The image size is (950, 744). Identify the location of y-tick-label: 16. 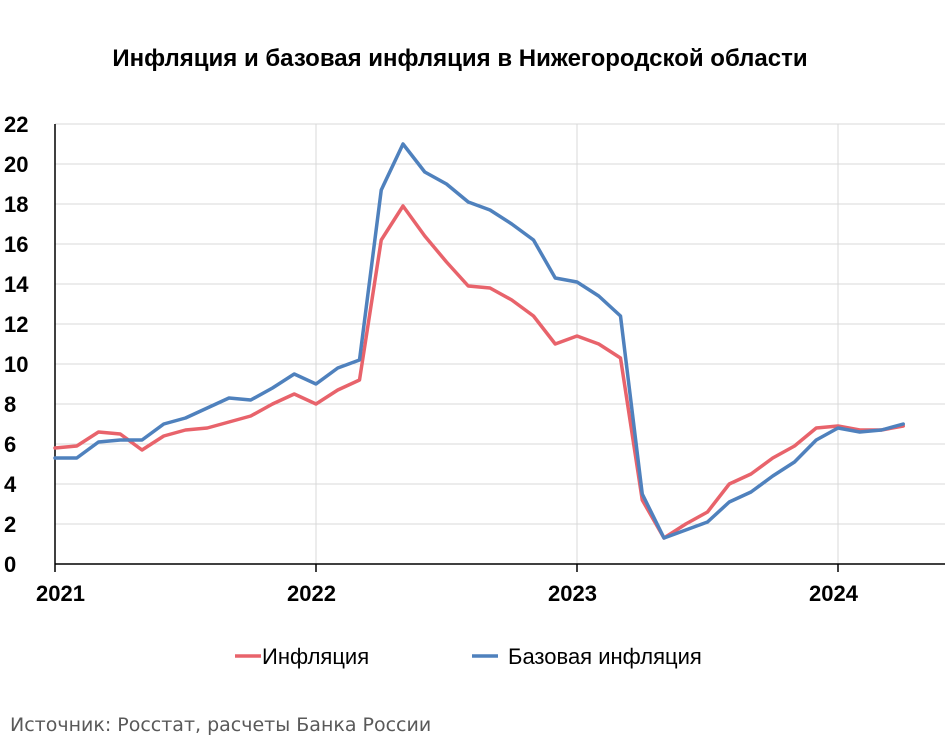
(16, 244).